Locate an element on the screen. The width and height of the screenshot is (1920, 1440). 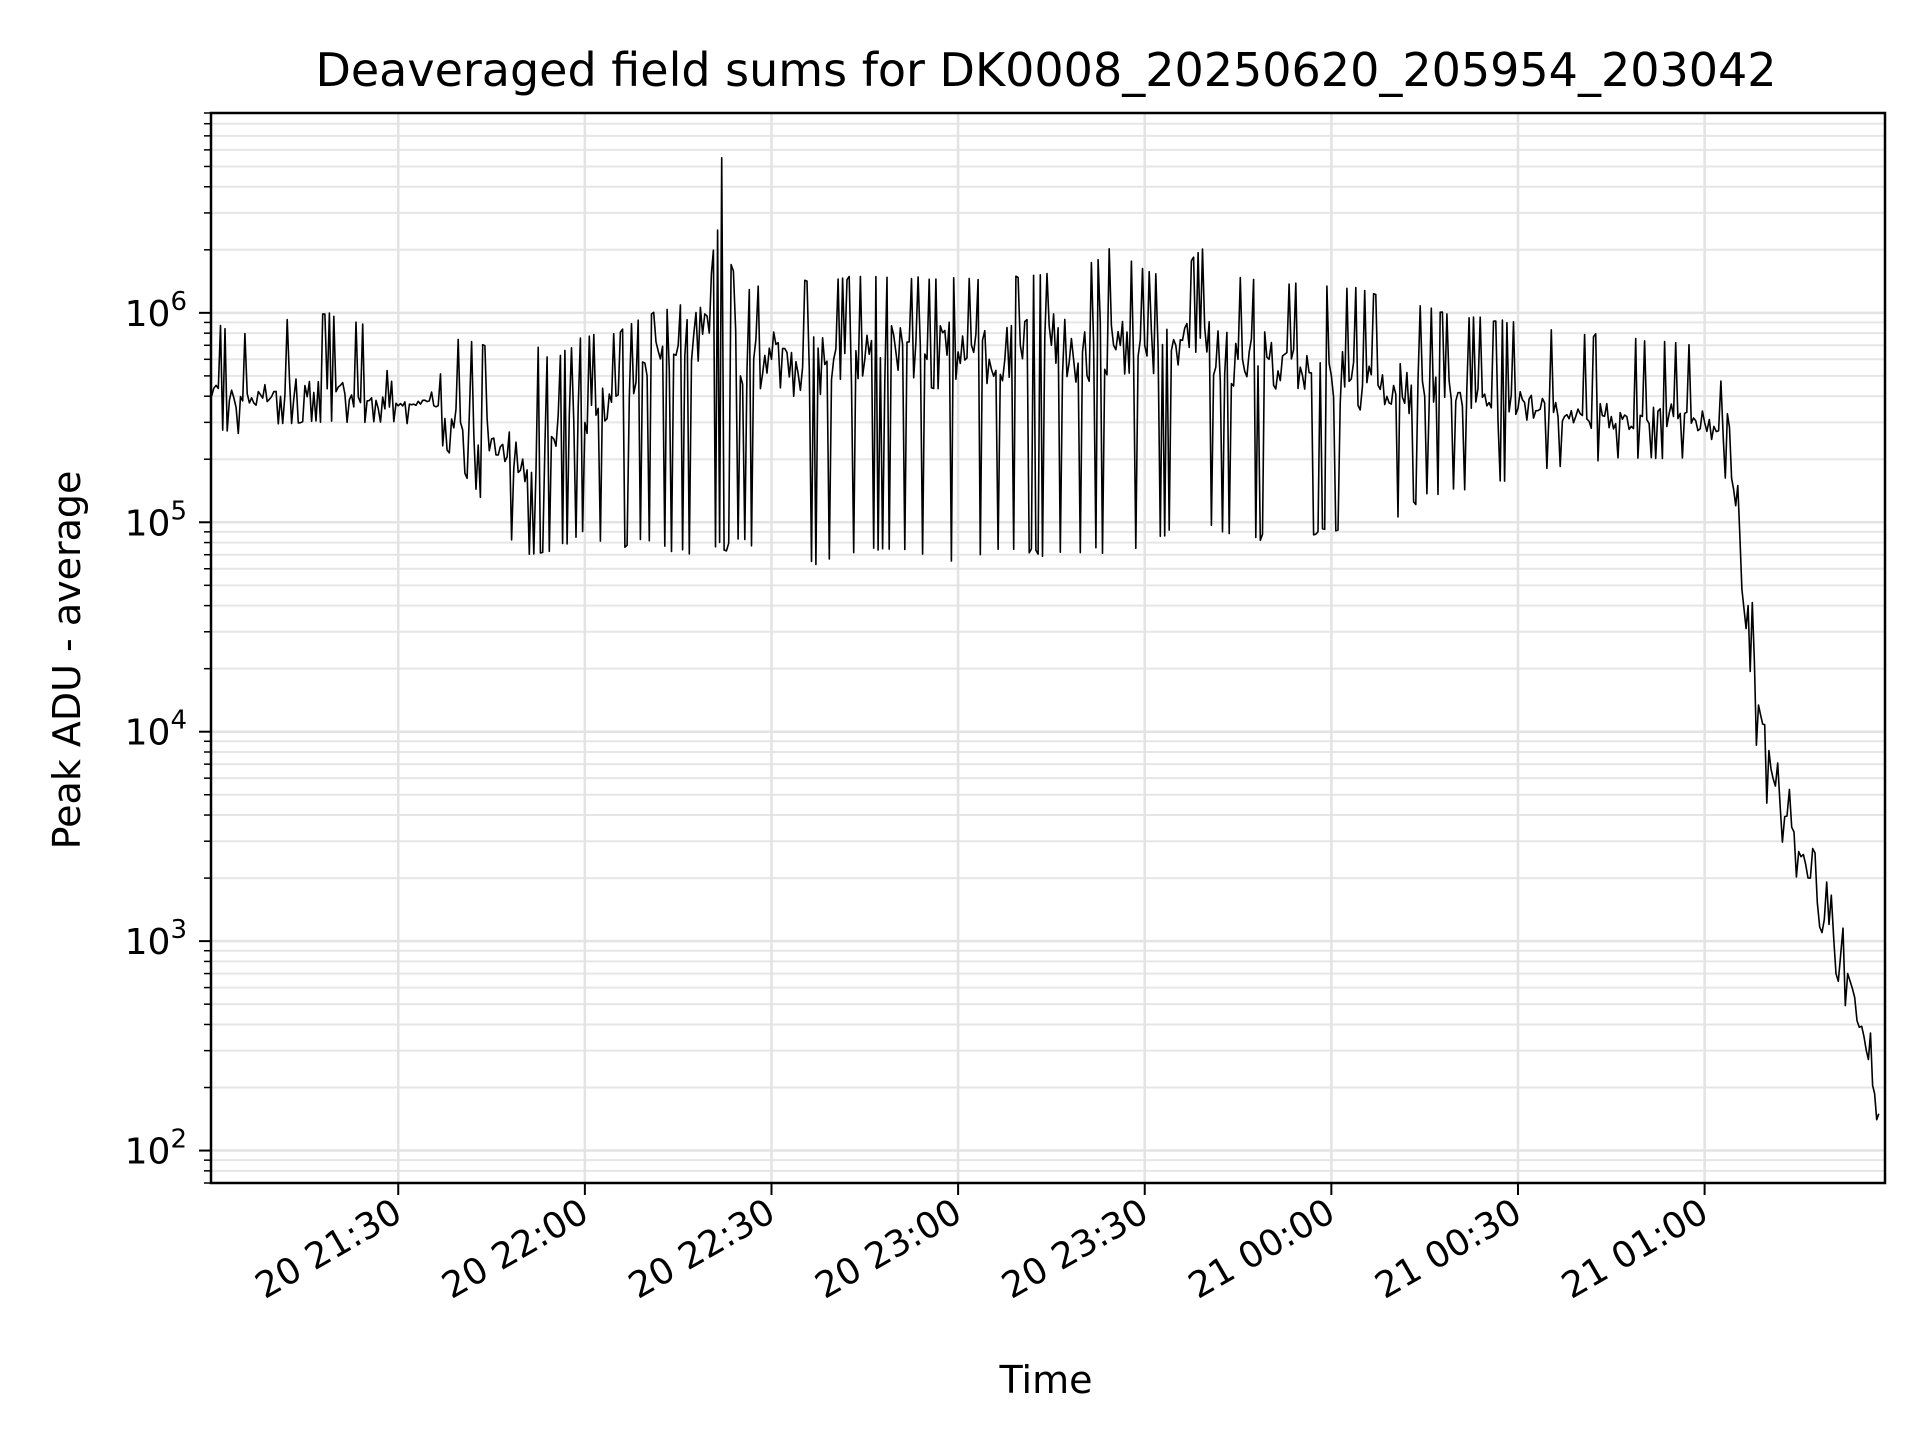
y-tick-label-exponent: 4 is located at coordinates (178, 721).